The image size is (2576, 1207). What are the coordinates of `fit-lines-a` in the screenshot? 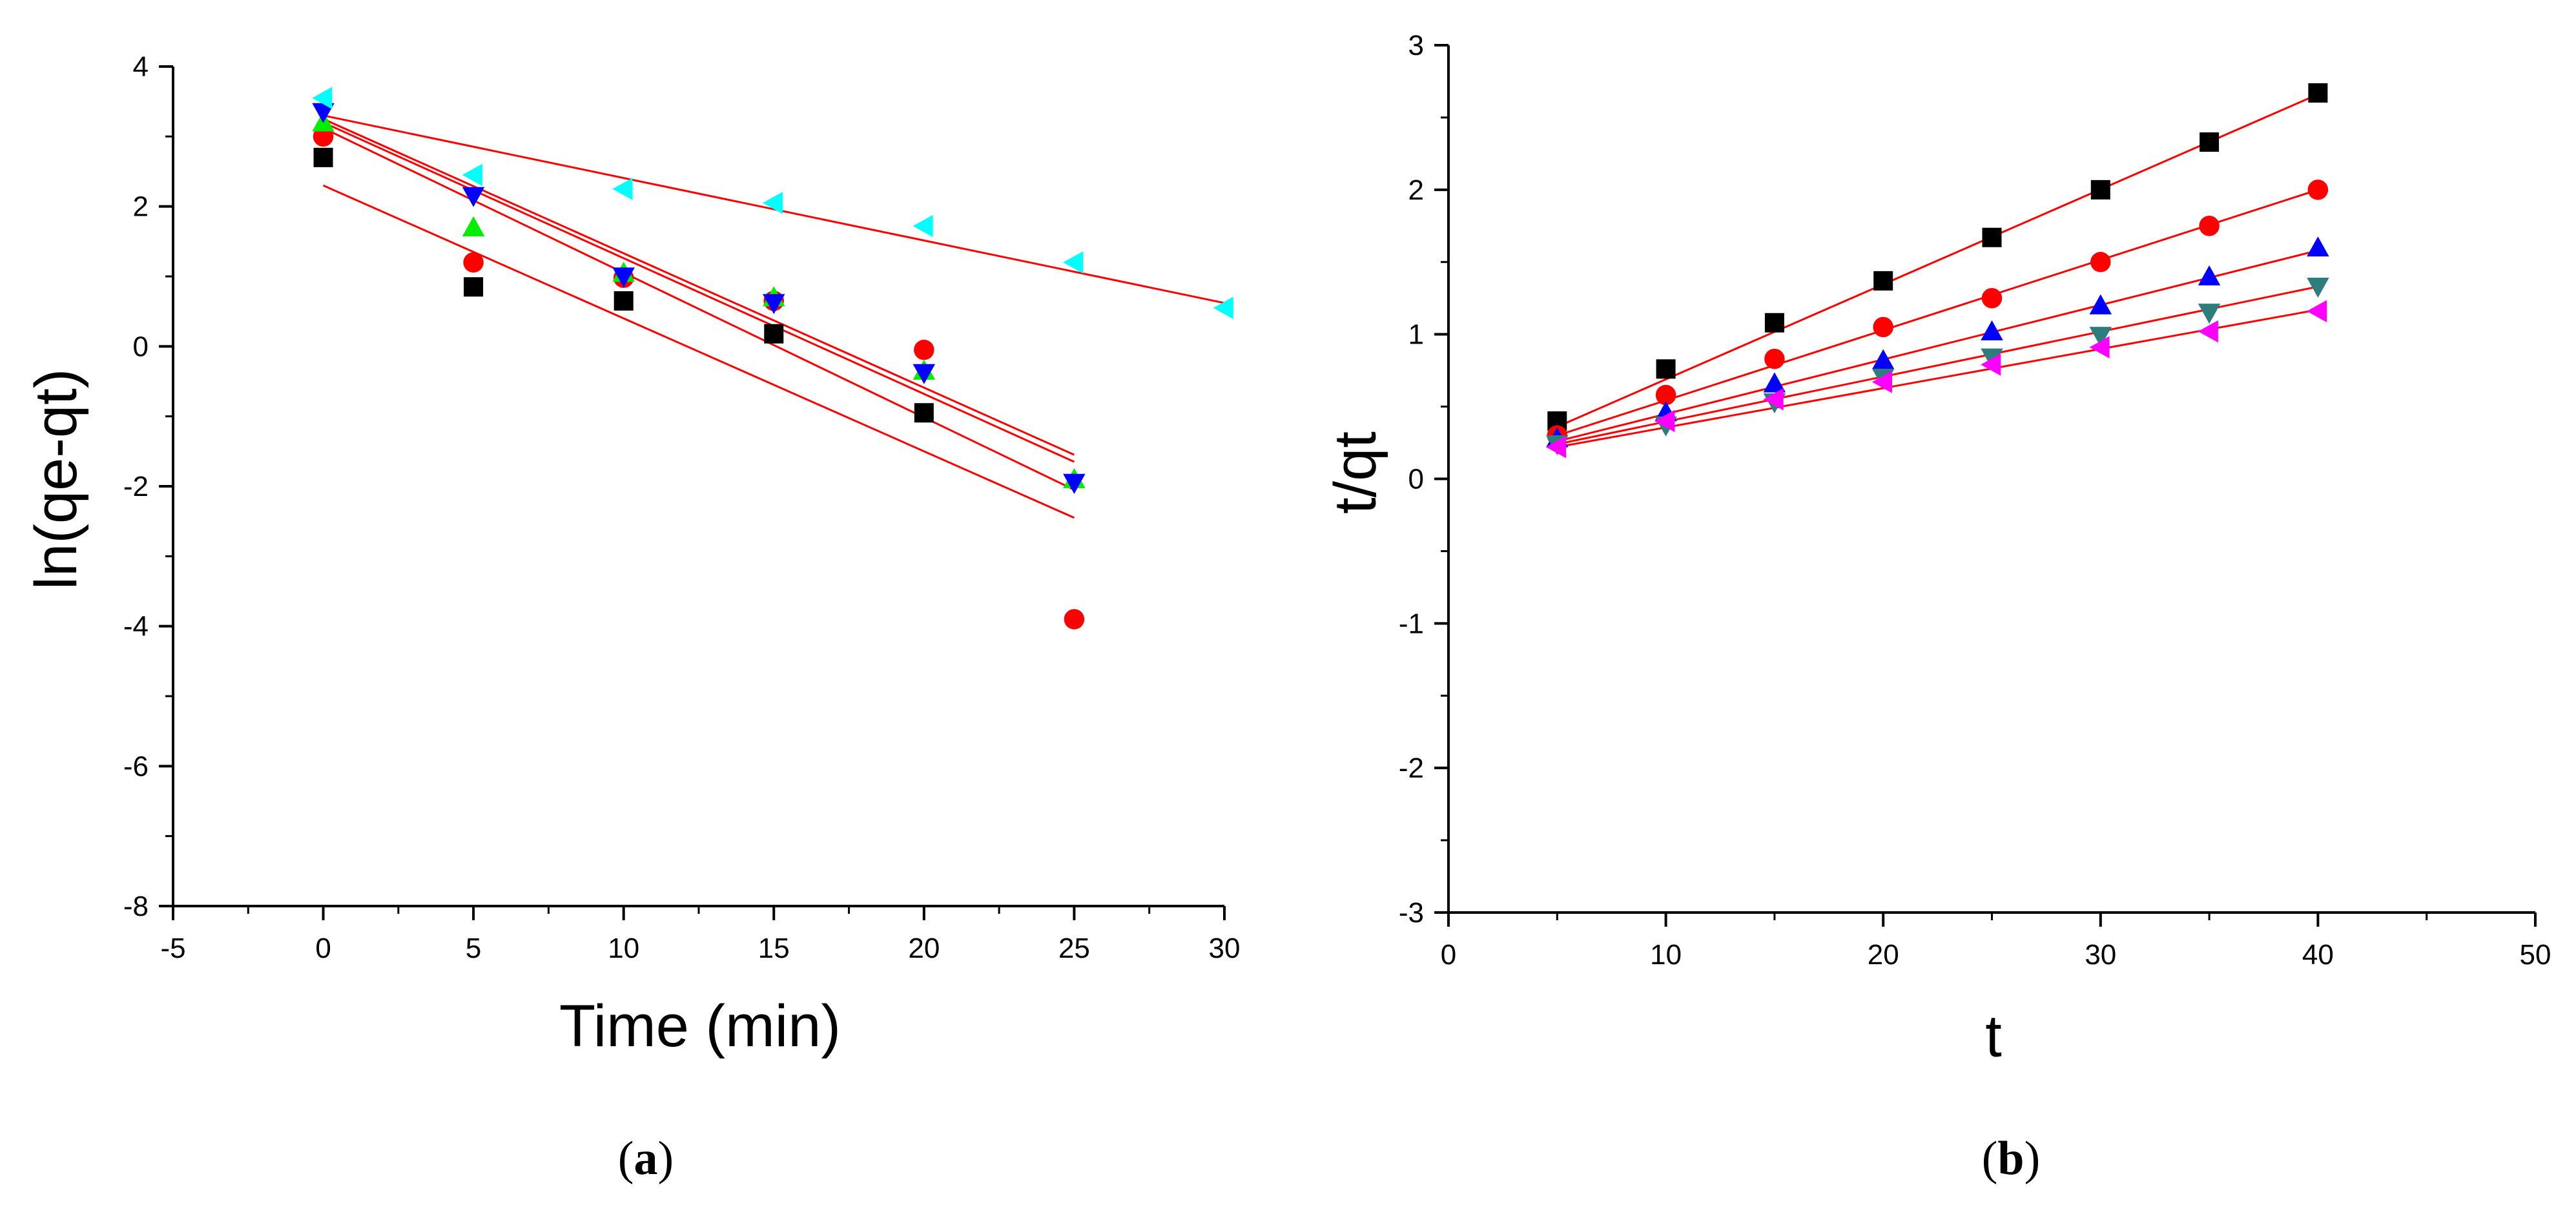 It's located at (773, 316).